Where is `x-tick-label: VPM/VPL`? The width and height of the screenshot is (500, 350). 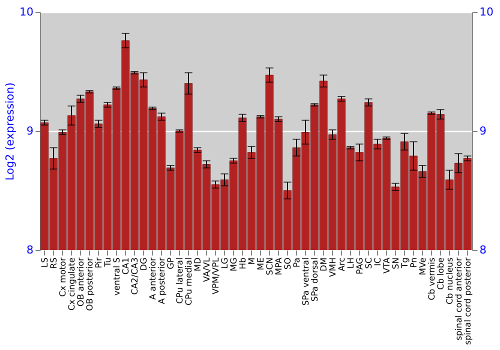
x-tick-label: VPM/VPL is located at coordinates (217, 275).